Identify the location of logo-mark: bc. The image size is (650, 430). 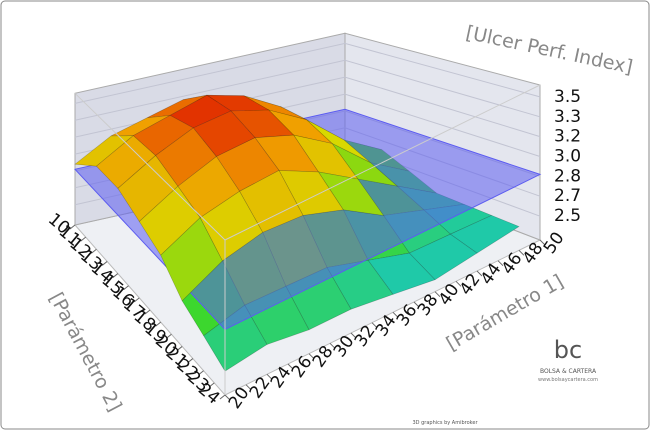
(568, 350).